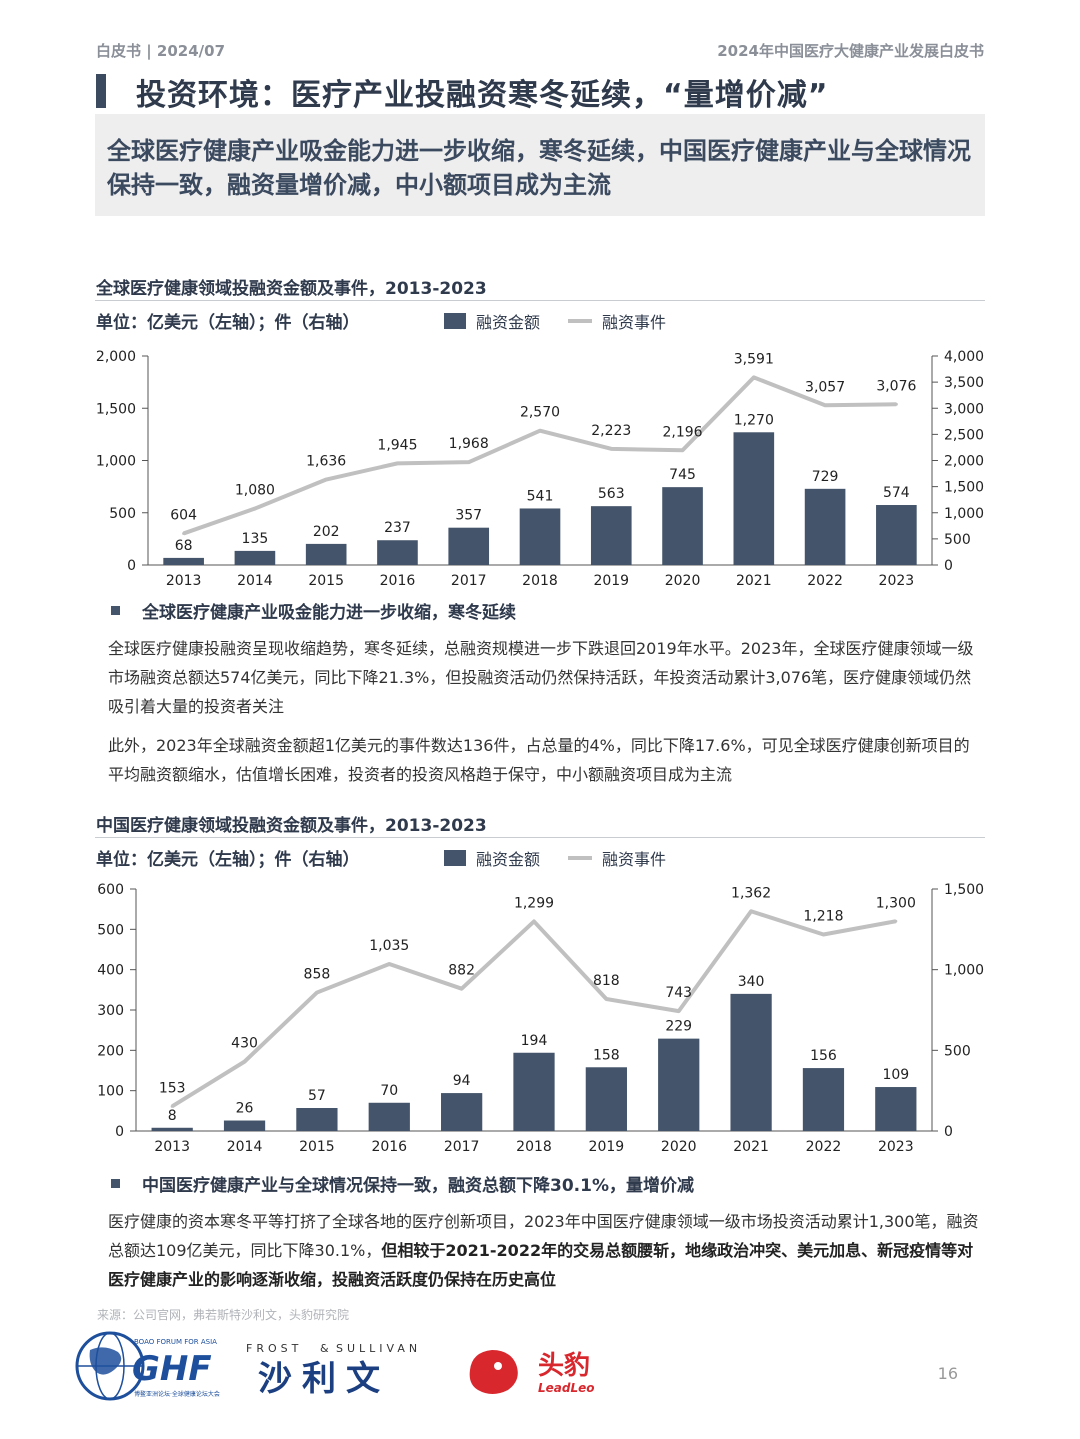  Describe the element at coordinates (964, 383) in the screenshot. I see `right-axis-tick-label: 3,500` at that location.